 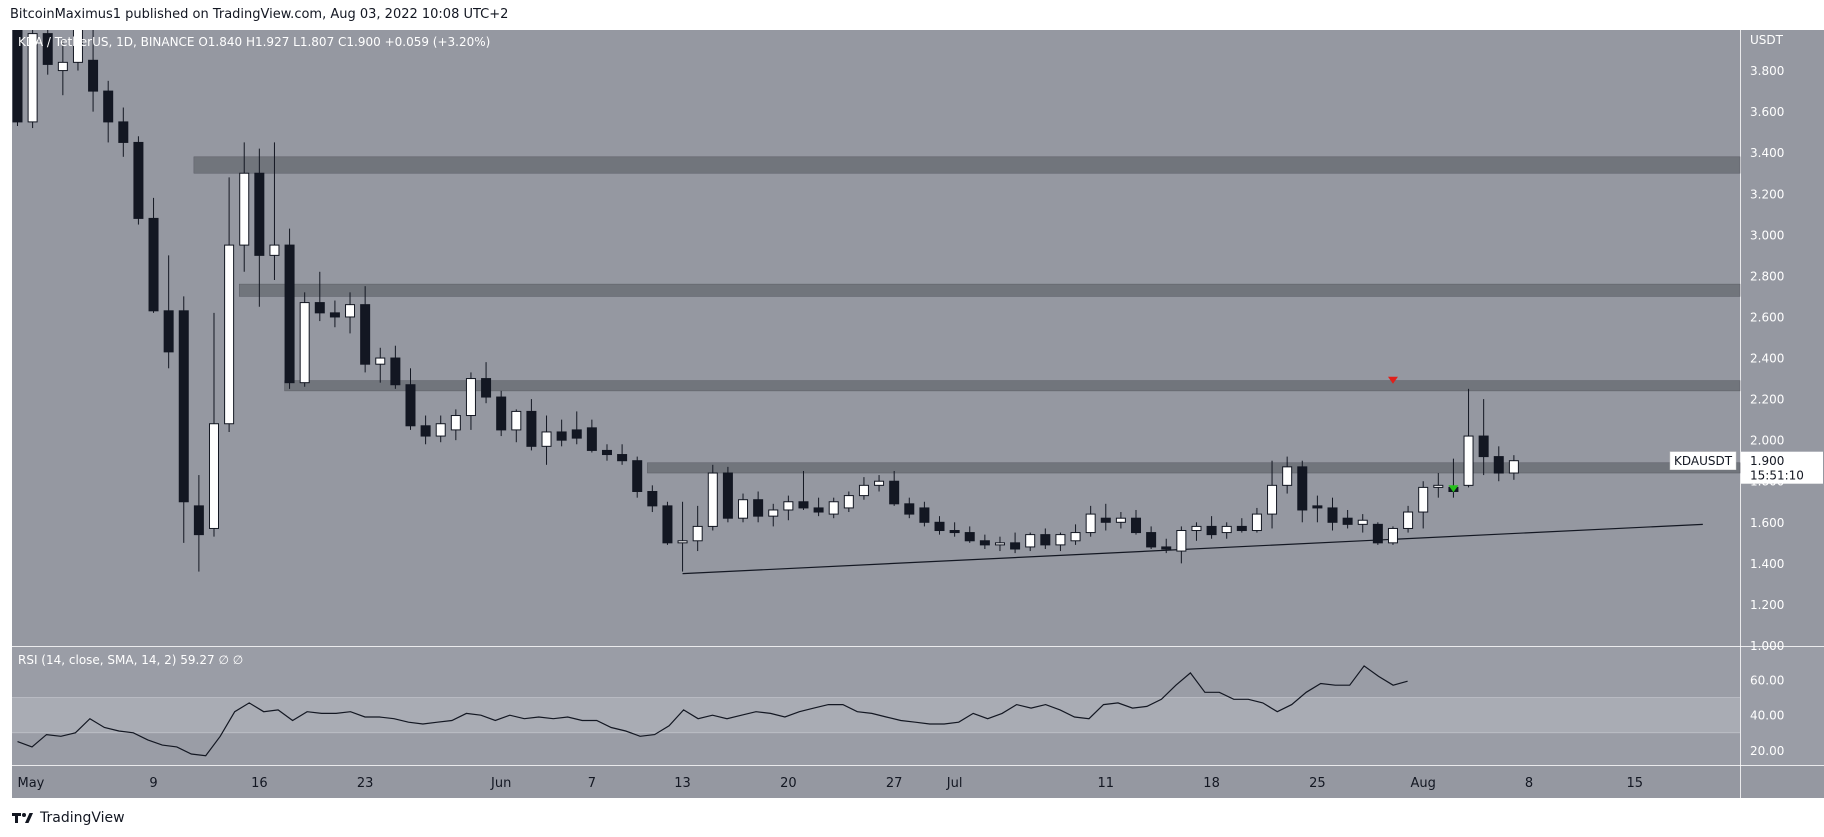 I want to click on rsi-legend-extra: ∅ ∅, so click(x=230, y=660).